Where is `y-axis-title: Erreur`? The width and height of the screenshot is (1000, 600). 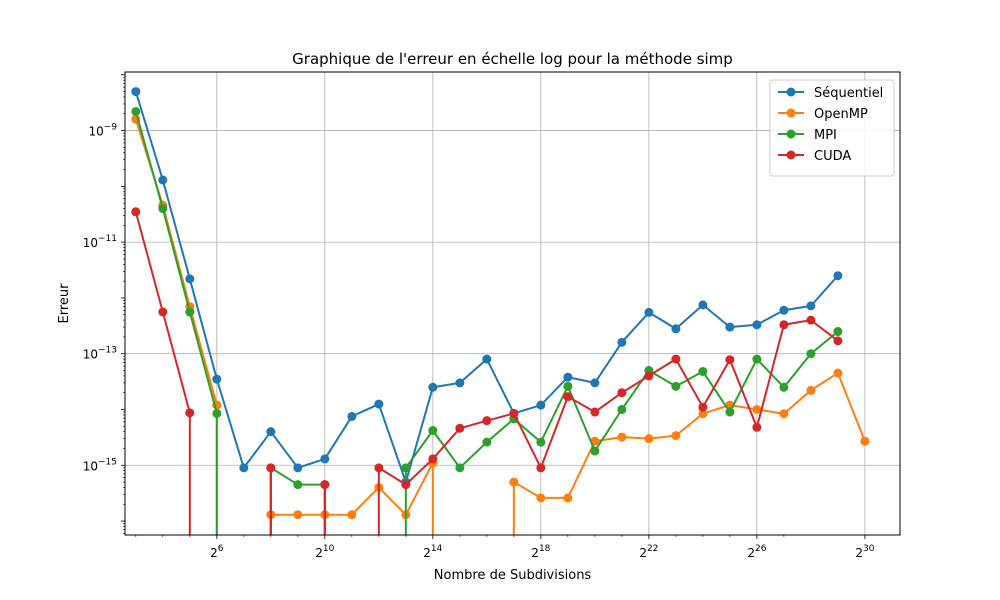 y-axis-title: Erreur is located at coordinates (64, 303).